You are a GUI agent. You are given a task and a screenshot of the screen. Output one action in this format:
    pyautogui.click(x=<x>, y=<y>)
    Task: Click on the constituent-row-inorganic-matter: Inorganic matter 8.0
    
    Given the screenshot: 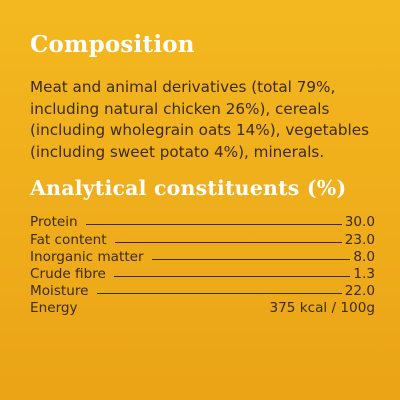 What is the action you would take?
    pyautogui.click(x=202, y=257)
    